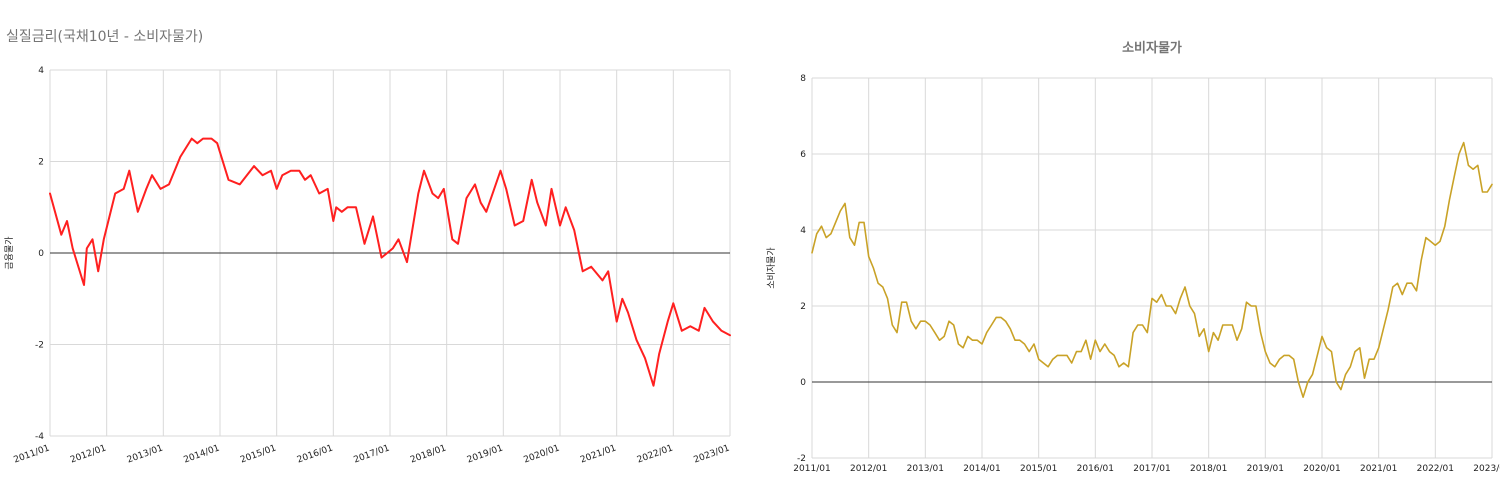 The image size is (1500, 500). Describe the element at coordinates (803, 155) in the screenshot. I see `y-tick-label: 6` at that location.